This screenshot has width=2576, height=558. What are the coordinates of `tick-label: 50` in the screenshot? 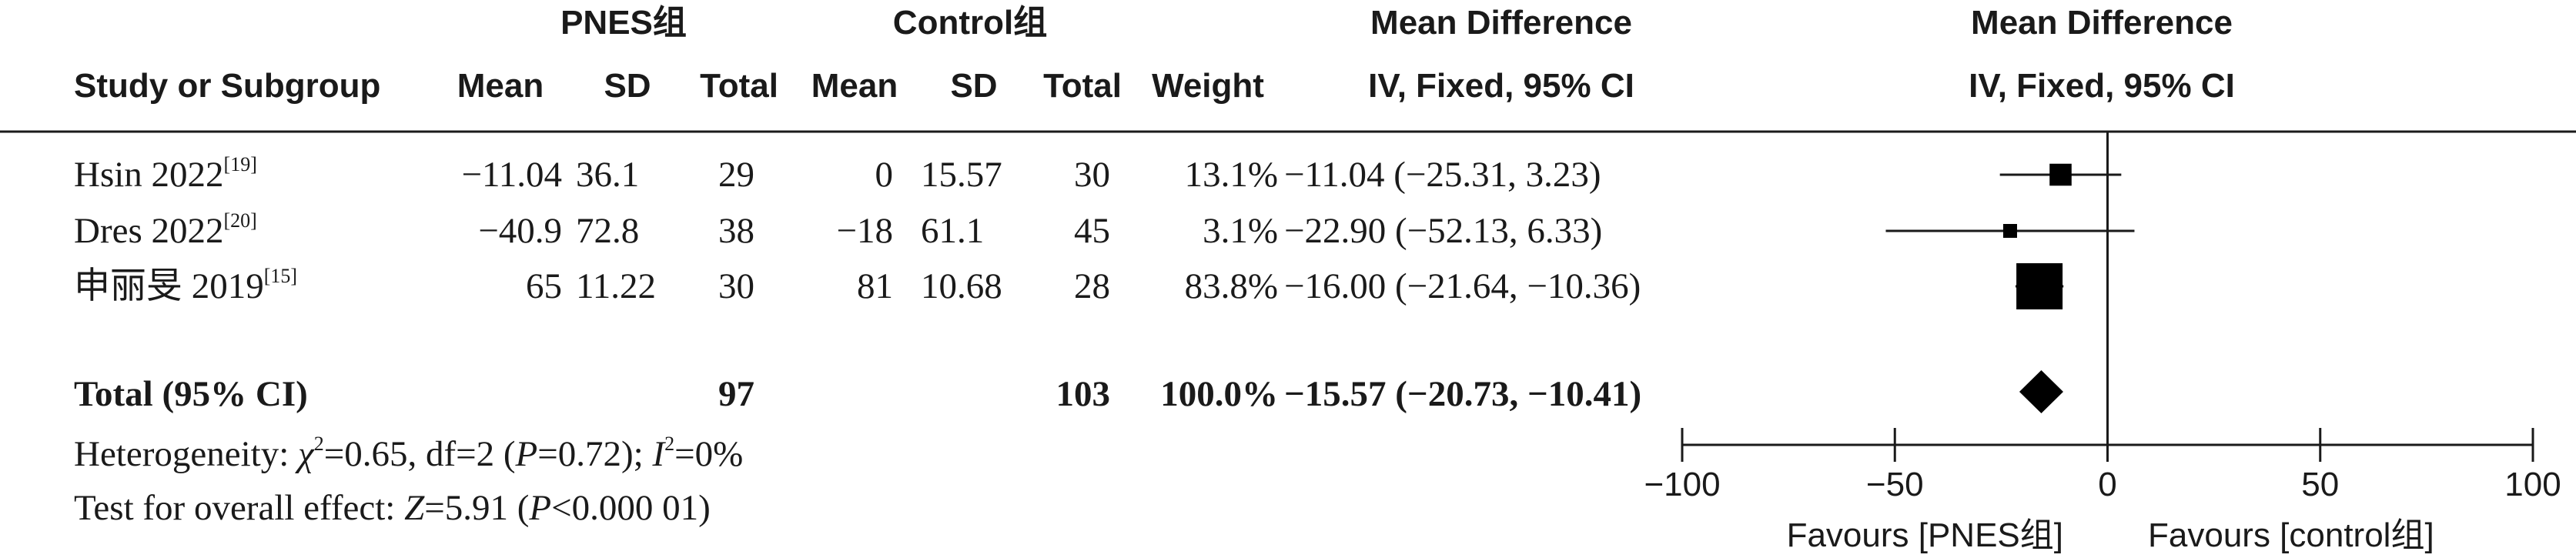 It's located at (2320, 484).